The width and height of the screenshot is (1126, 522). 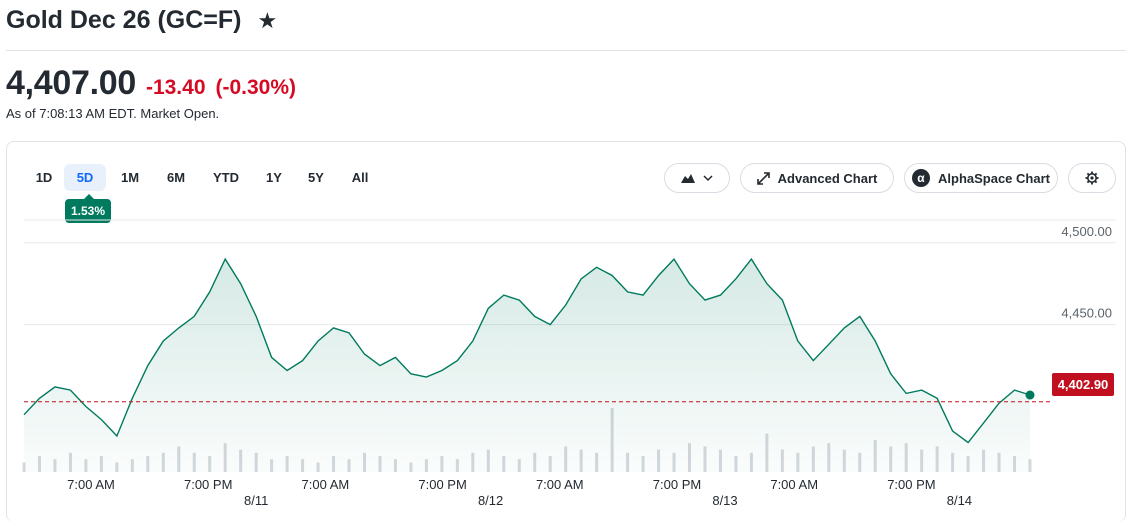 What do you see at coordinates (256, 500) in the screenshot?
I see `x-date-label: 8/11` at bounding box center [256, 500].